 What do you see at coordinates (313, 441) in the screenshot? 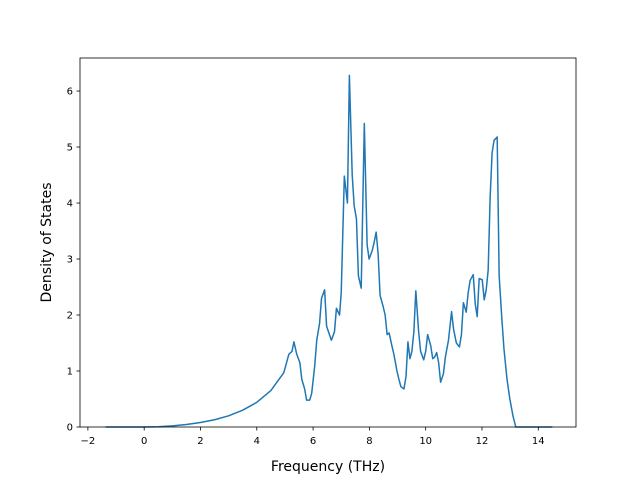
I see `x-tick-label: 6` at bounding box center [313, 441].